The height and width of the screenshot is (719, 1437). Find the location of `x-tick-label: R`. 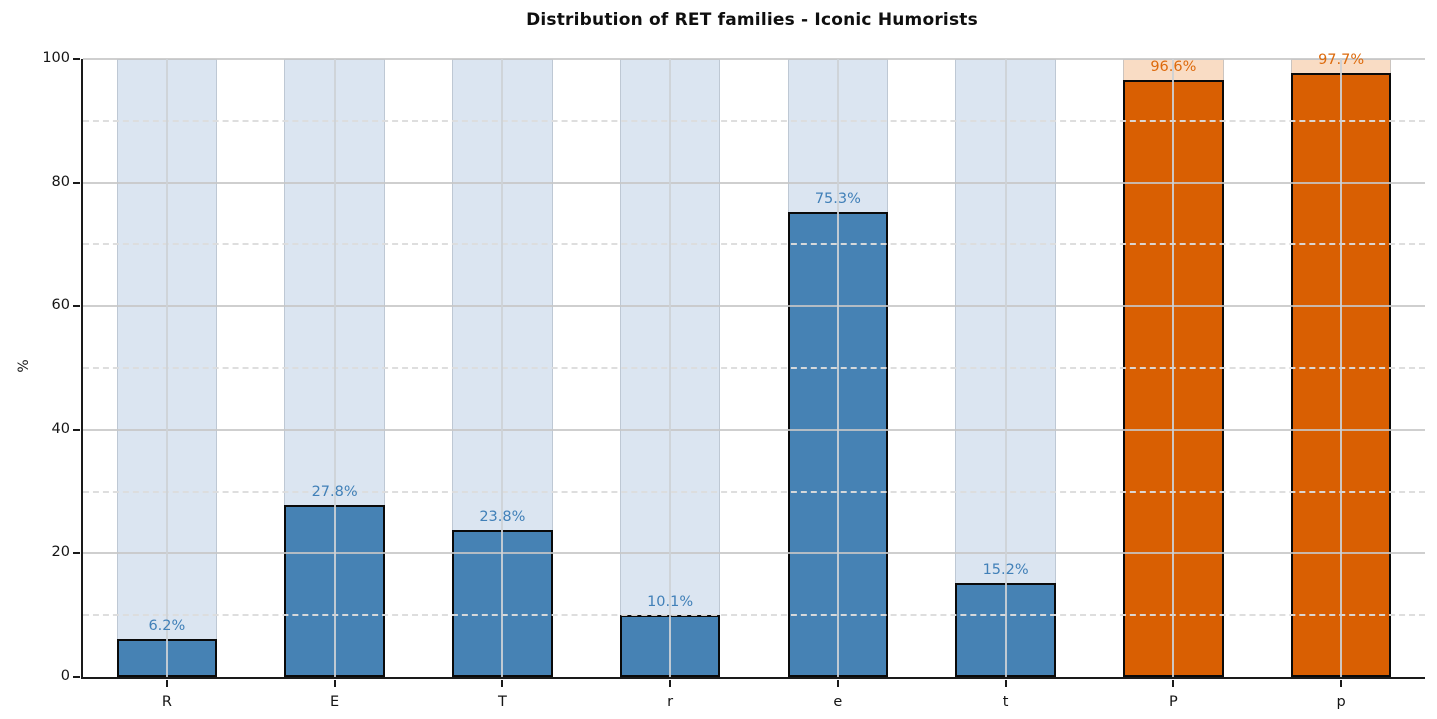

x-tick-label: R is located at coordinates (166, 702).